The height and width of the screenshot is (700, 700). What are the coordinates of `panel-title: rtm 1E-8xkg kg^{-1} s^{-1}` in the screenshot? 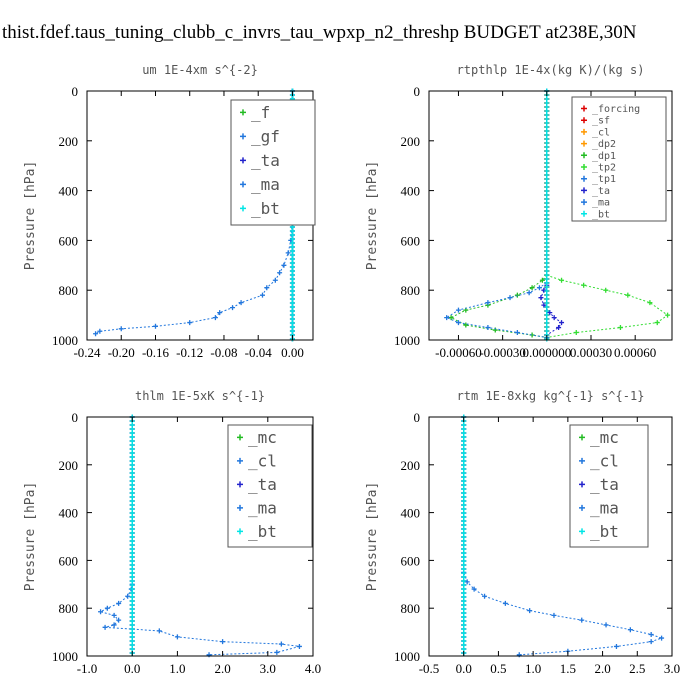 It's located at (551, 396).